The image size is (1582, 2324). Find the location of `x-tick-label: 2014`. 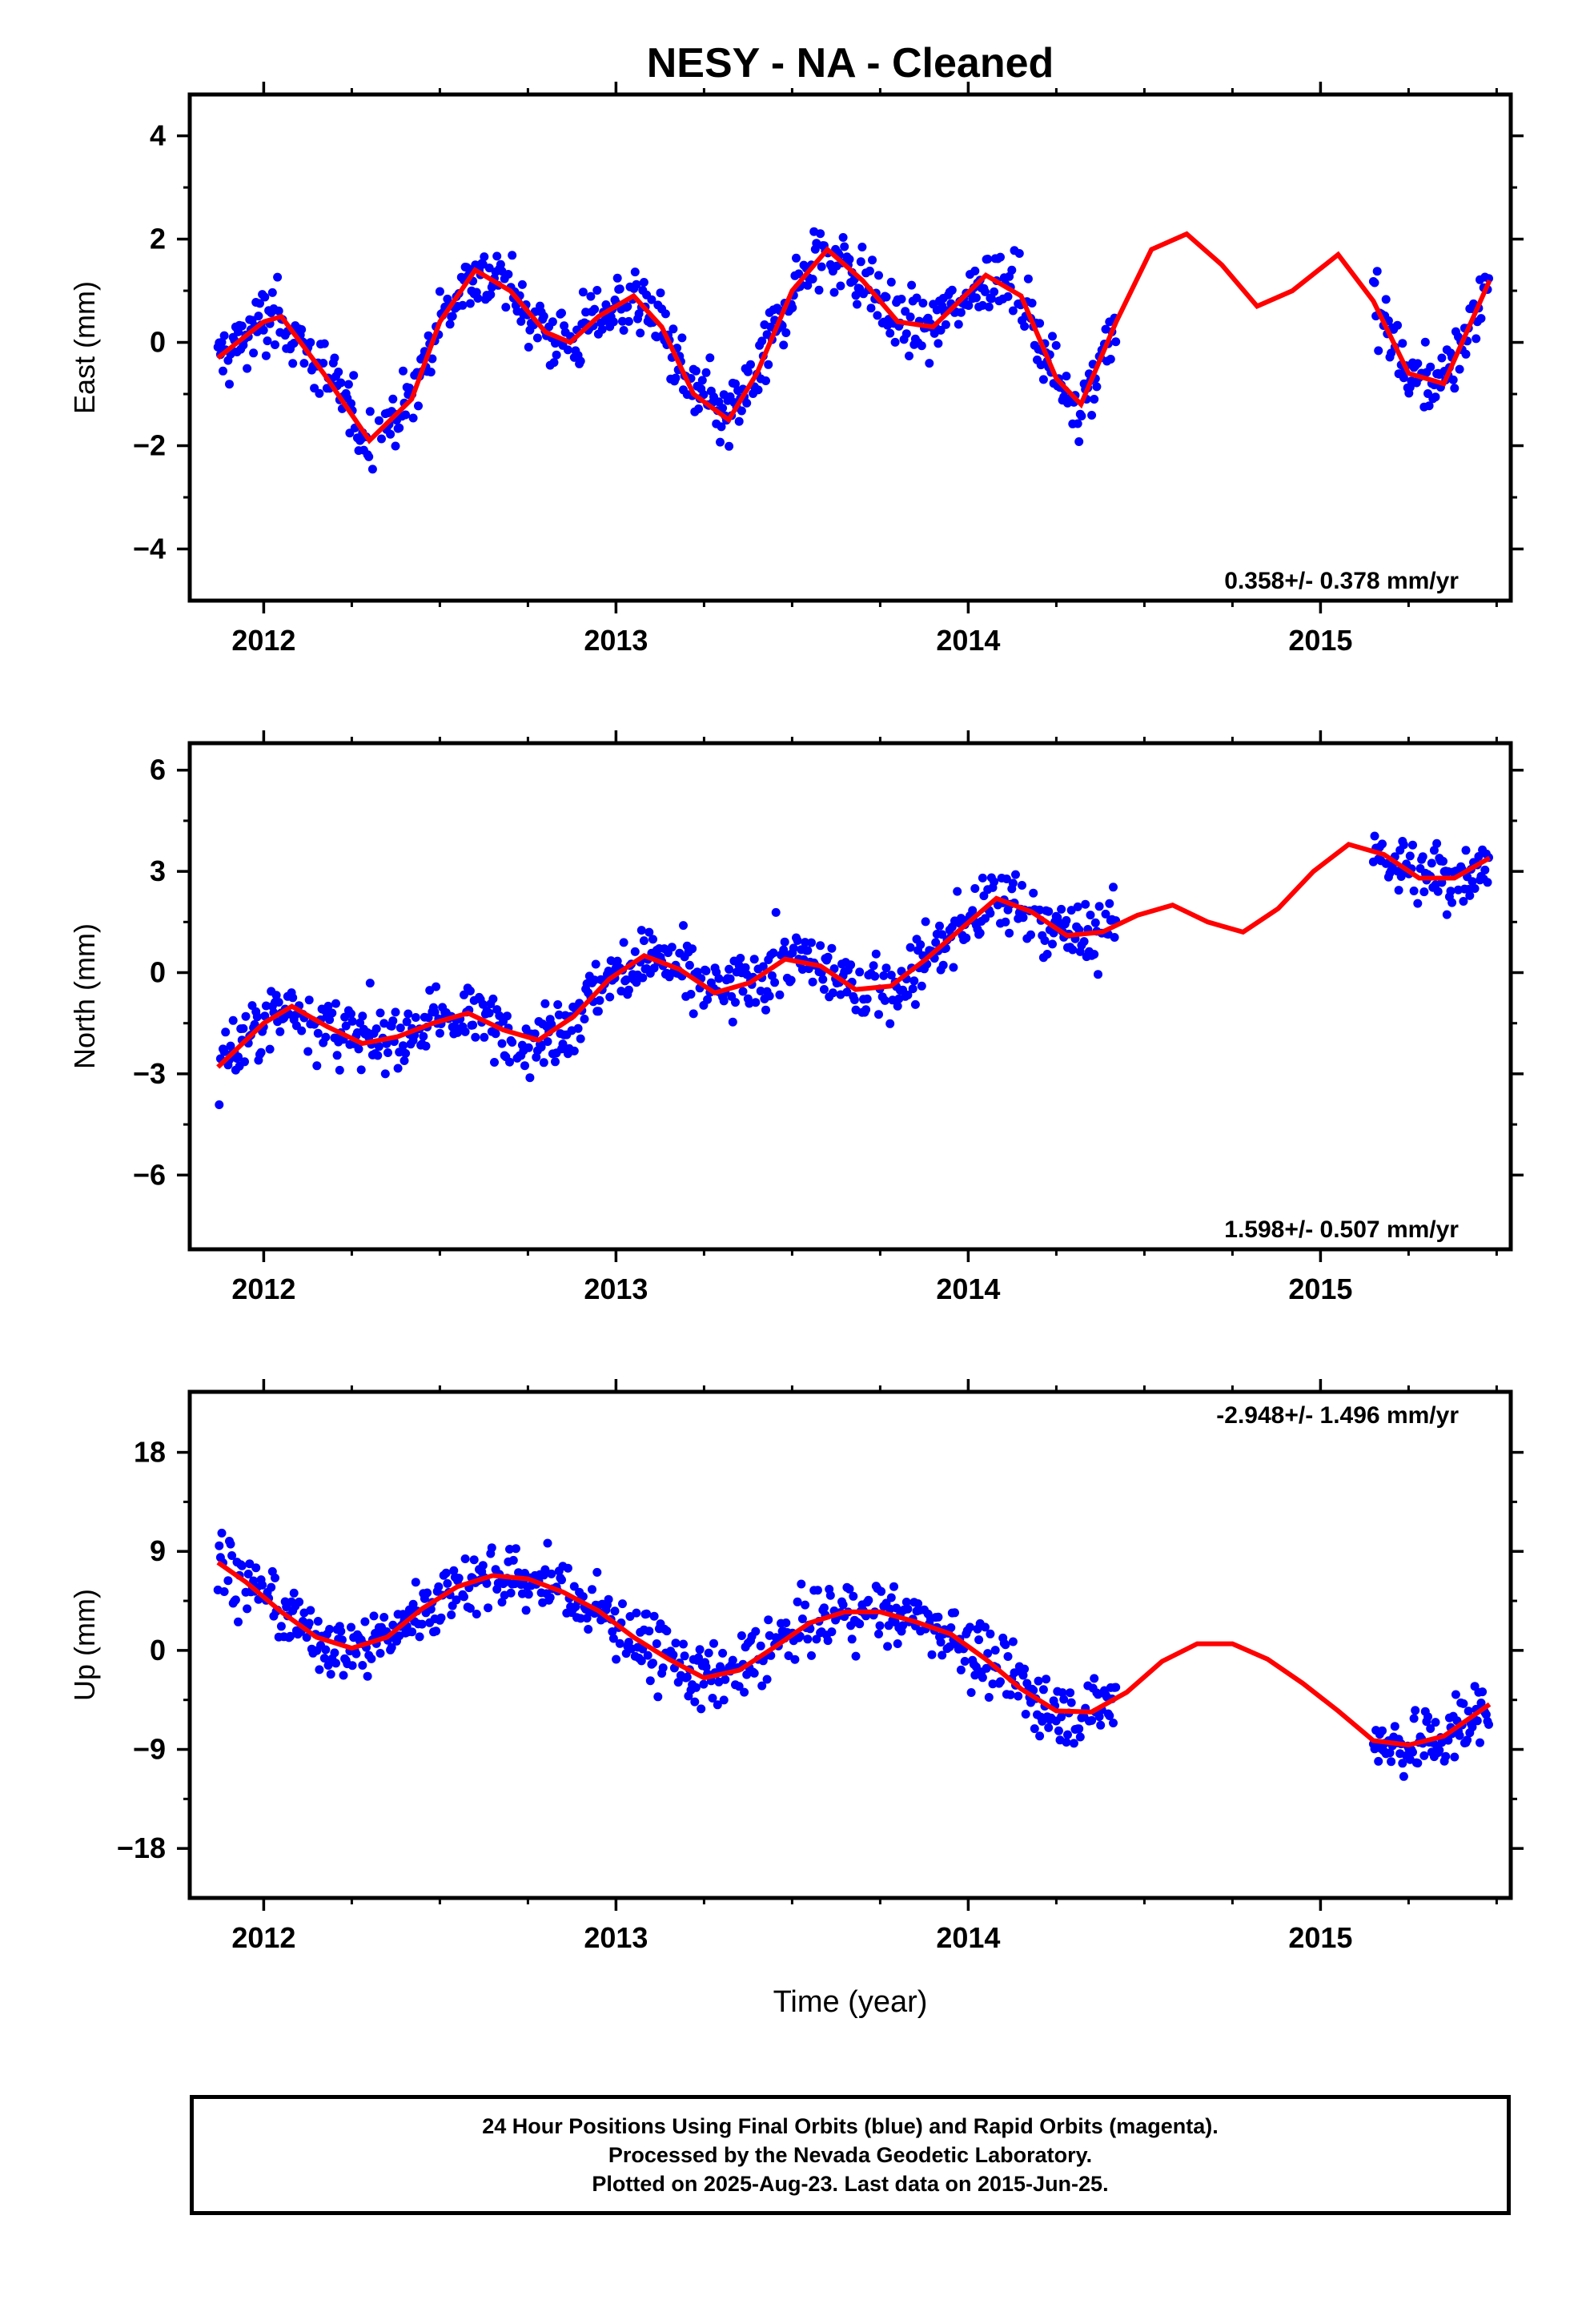

x-tick-label: 2014 is located at coordinates (968, 1938).